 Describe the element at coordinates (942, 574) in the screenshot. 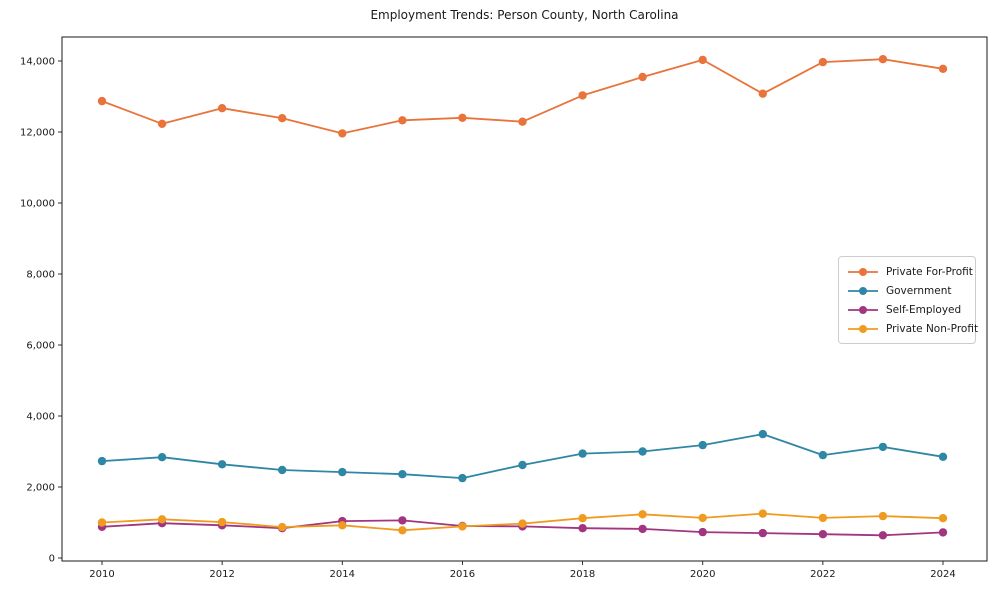

I see `x-tick-label: 2024` at that location.